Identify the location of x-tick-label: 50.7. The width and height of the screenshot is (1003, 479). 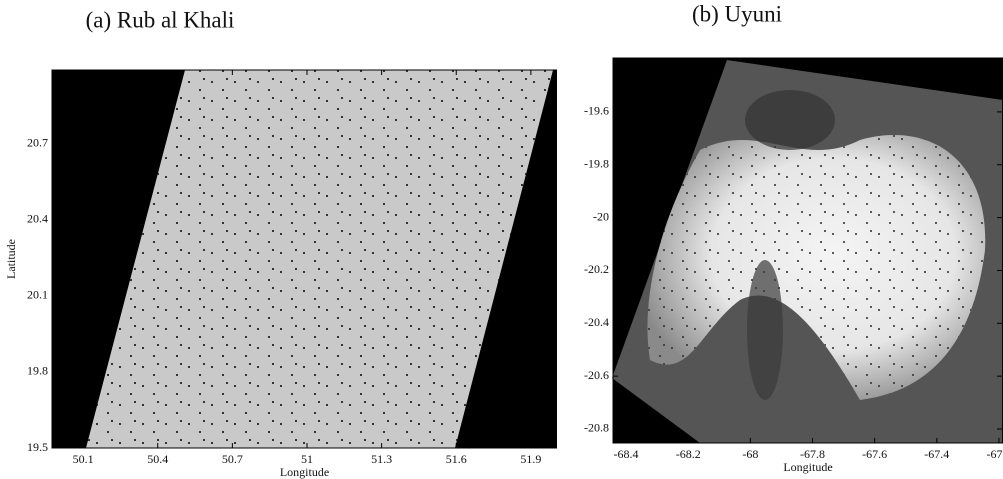
(232, 459).